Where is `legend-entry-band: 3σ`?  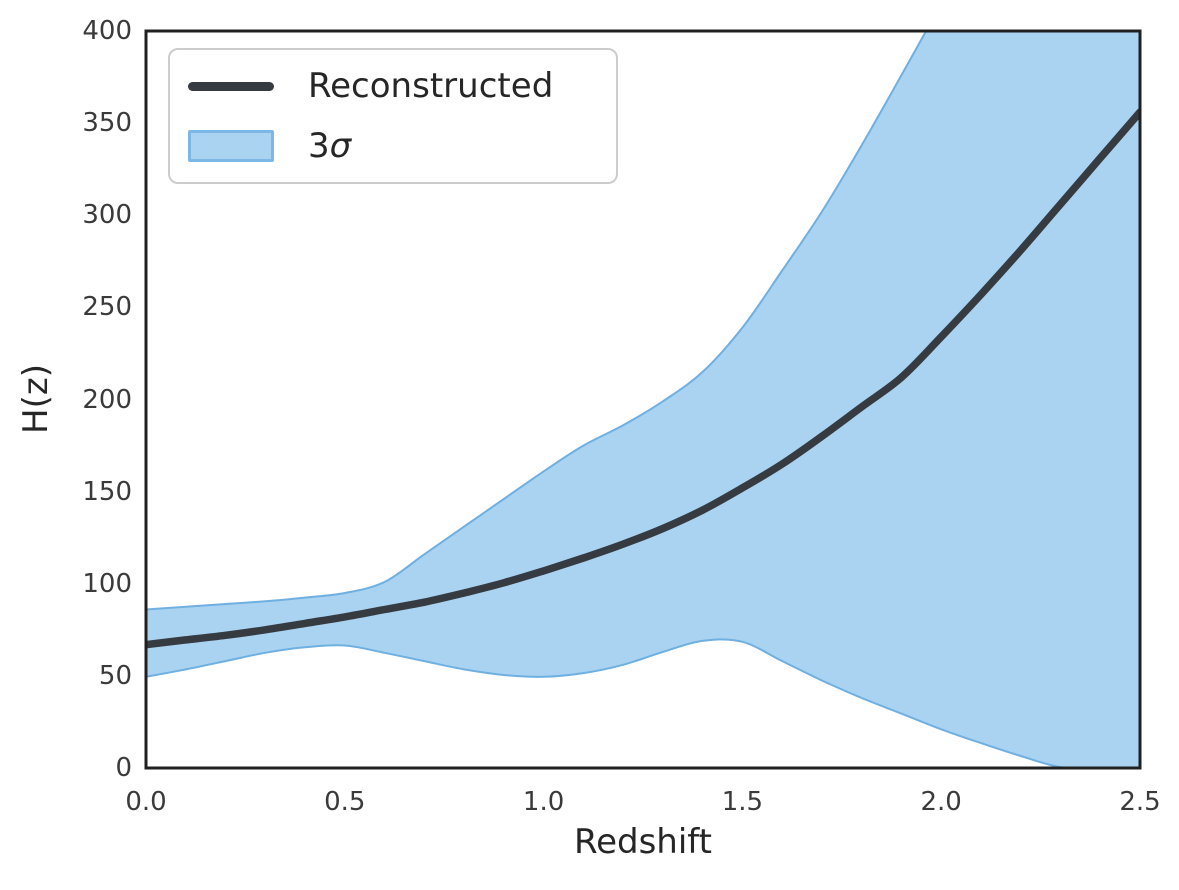
legend-entry-band: 3σ is located at coordinates (402, 146).